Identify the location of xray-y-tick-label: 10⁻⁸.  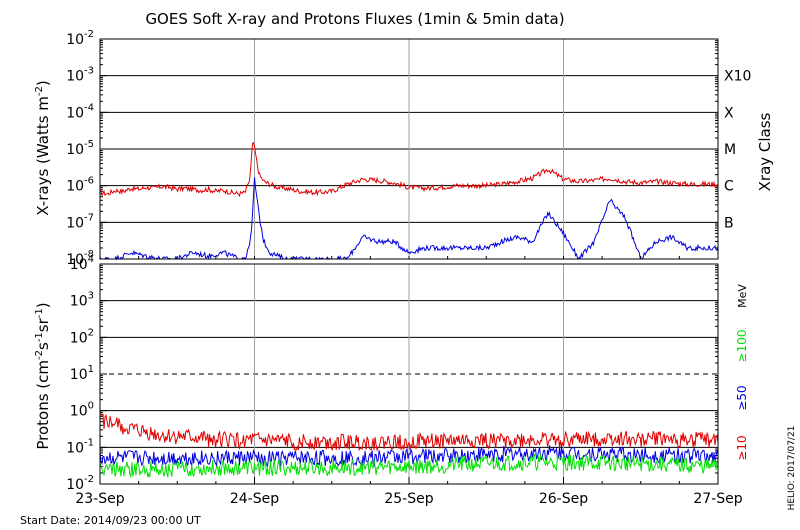
(80, 258).